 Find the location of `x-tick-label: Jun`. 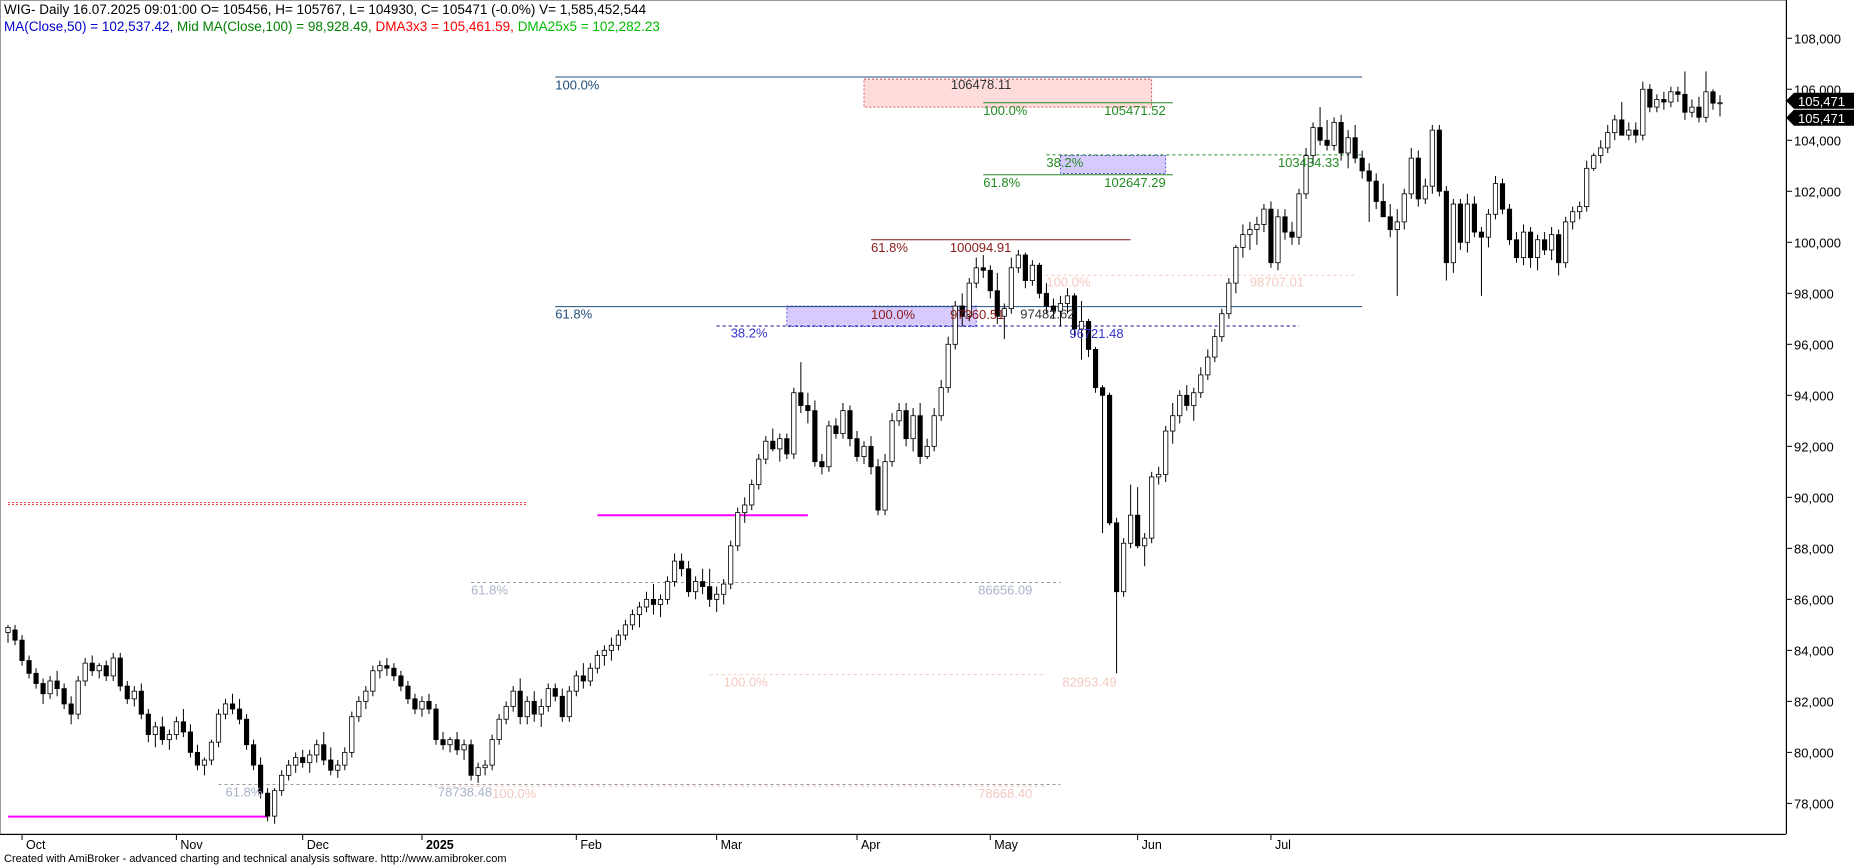

x-tick-label: Jun is located at coordinates (1152, 845).